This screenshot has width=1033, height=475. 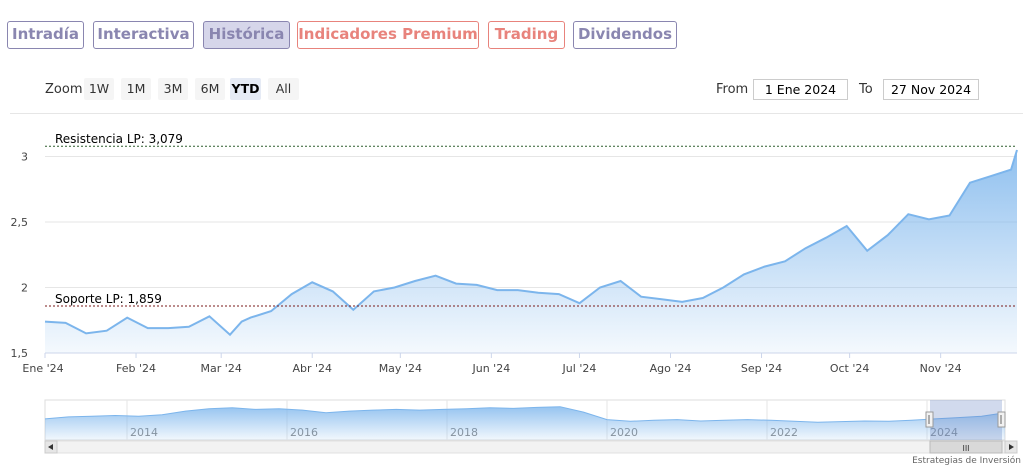 What do you see at coordinates (119, 139) in the screenshot?
I see `resistance-label: Resistencia LP: 3,079` at bounding box center [119, 139].